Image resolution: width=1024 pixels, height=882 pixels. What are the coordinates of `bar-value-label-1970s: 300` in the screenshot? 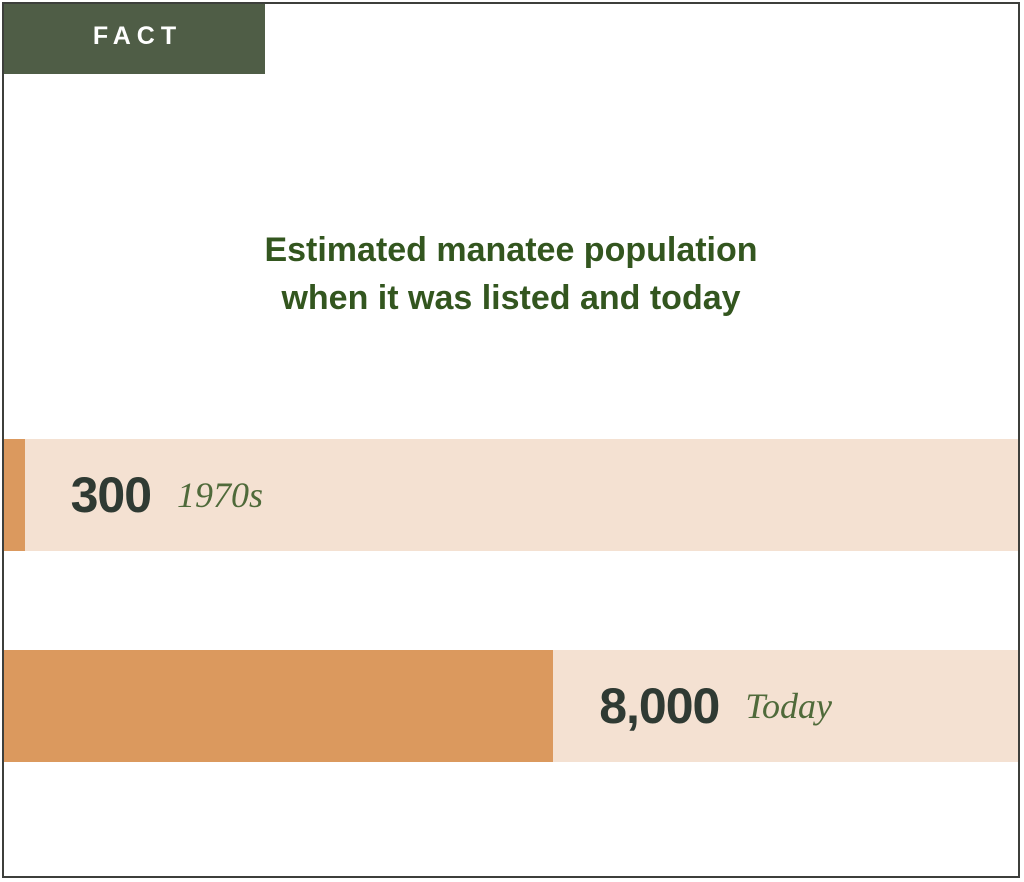 It's located at (111, 495).